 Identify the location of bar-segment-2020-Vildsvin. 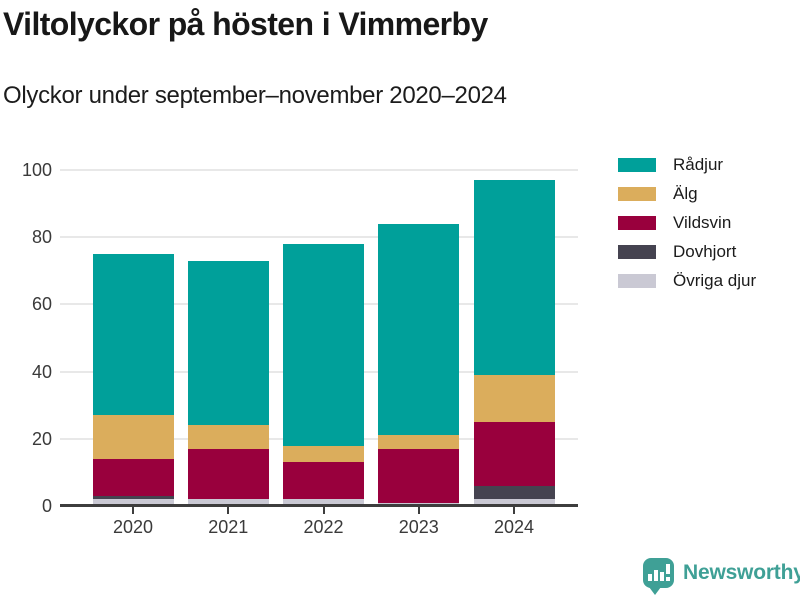
(133, 477).